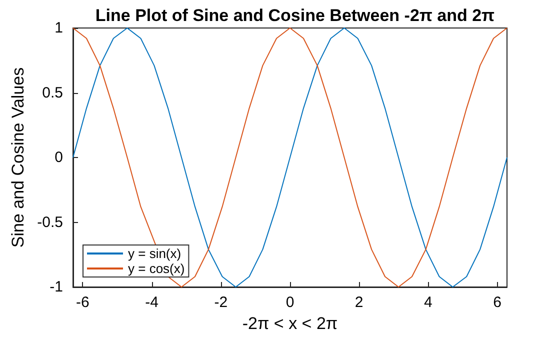  What do you see at coordinates (497, 302) in the screenshot?
I see `x-tick-label: 6` at bounding box center [497, 302].